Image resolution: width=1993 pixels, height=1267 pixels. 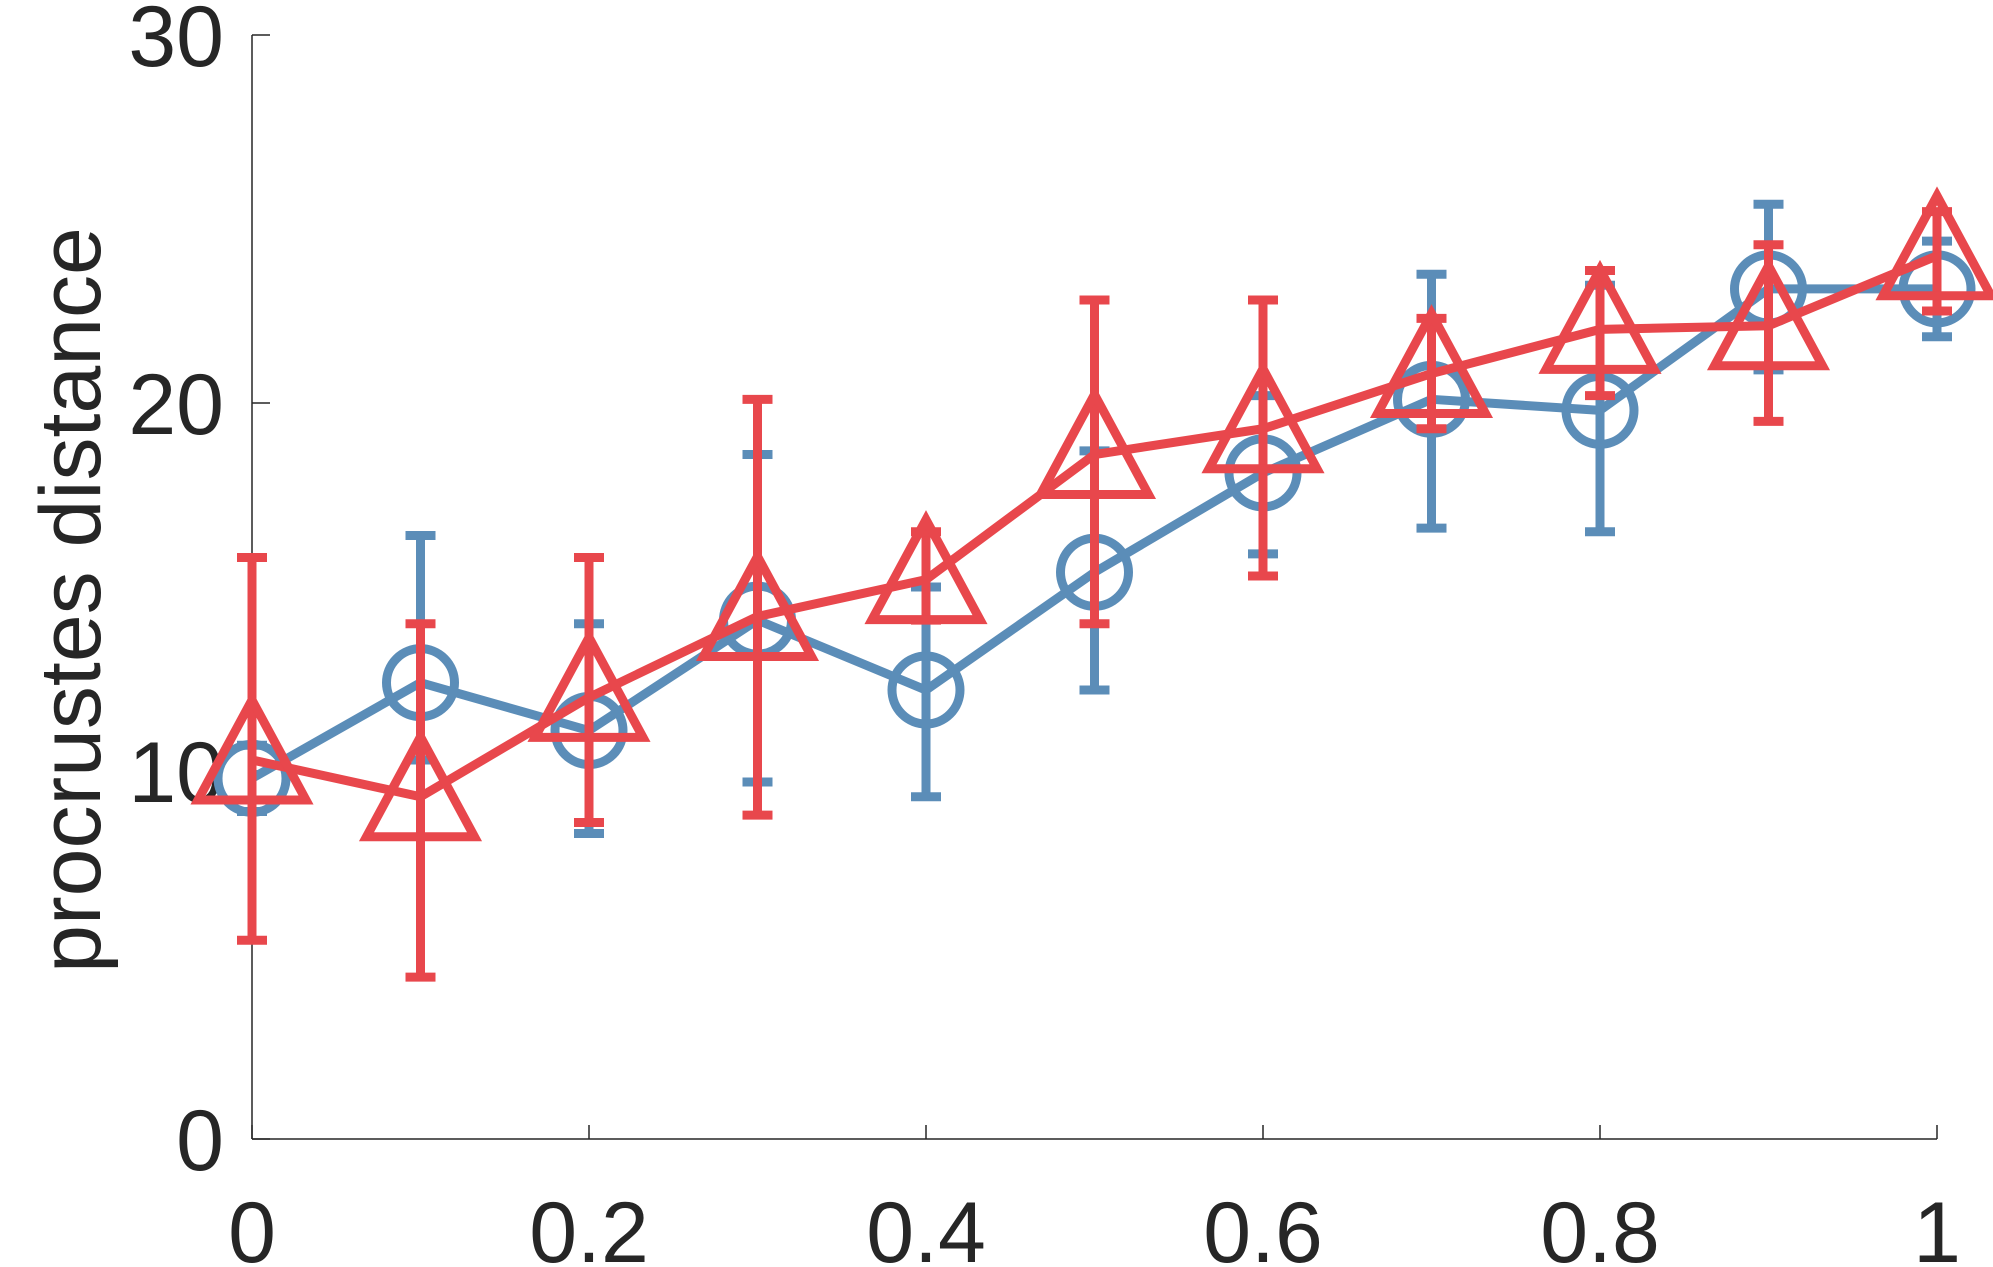 What do you see at coordinates (252, 1226) in the screenshot?
I see `x-tick-label: 0` at bounding box center [252, 1226].